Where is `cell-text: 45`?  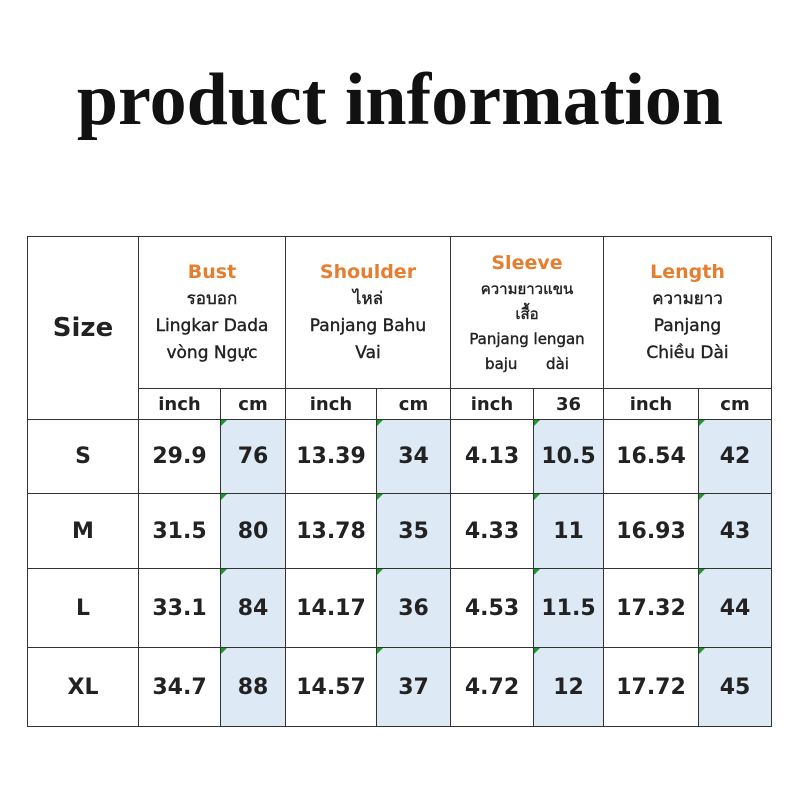 cell-text: 45 is located at coordinates (735, 687).